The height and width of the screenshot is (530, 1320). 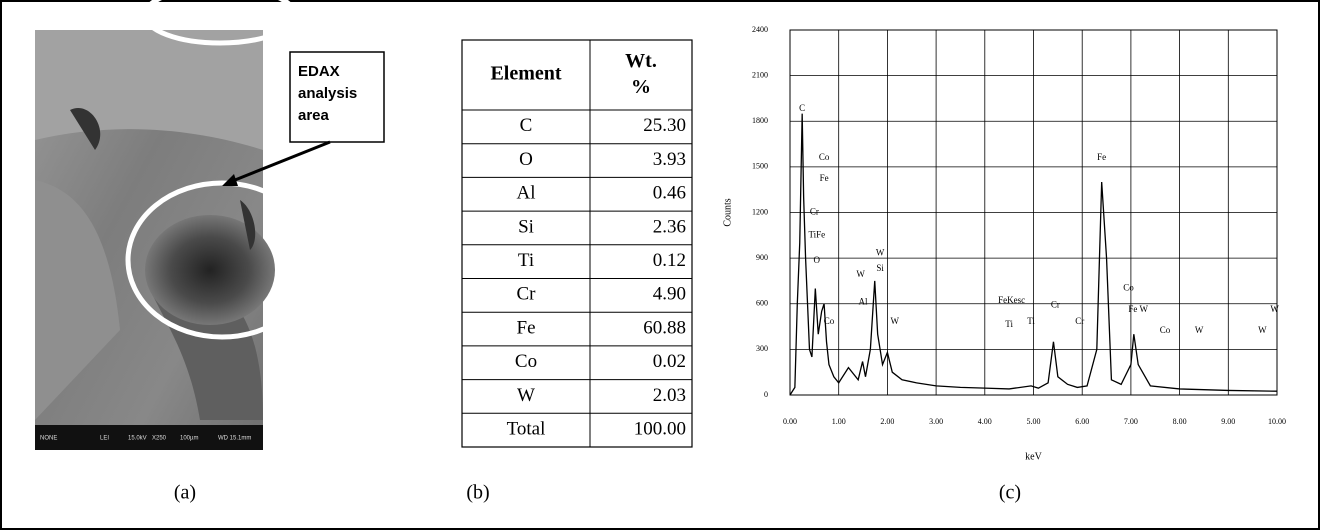 What do you see at coordinates (526, 361) in the screenshot?
I see `table-cell: Co` at bounding box center [526, 361].